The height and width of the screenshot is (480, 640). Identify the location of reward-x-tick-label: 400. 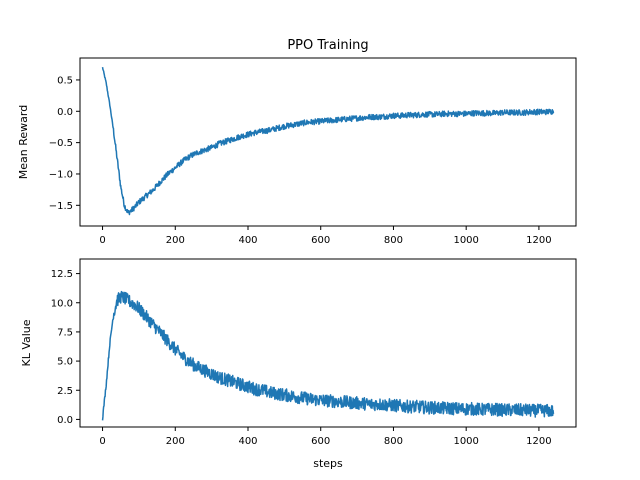
(247, 240).